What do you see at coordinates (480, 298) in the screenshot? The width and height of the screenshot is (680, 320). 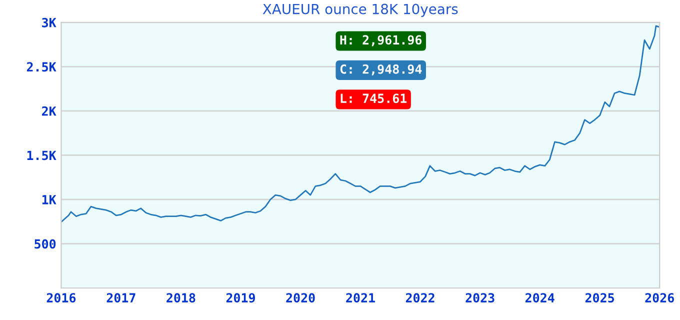 I see `x-tick-label: 2023` at bounding box center [480, 298].